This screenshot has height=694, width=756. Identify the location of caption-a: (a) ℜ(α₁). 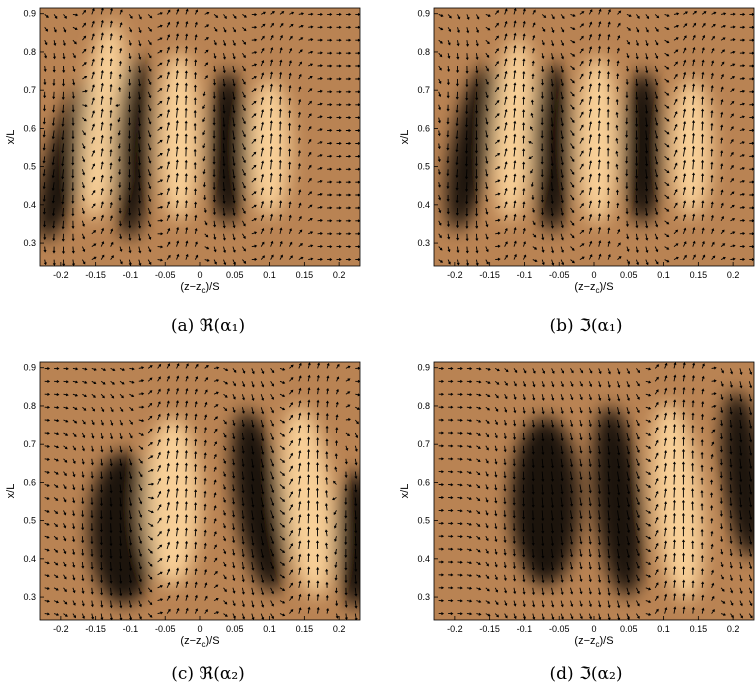
(208, 326).